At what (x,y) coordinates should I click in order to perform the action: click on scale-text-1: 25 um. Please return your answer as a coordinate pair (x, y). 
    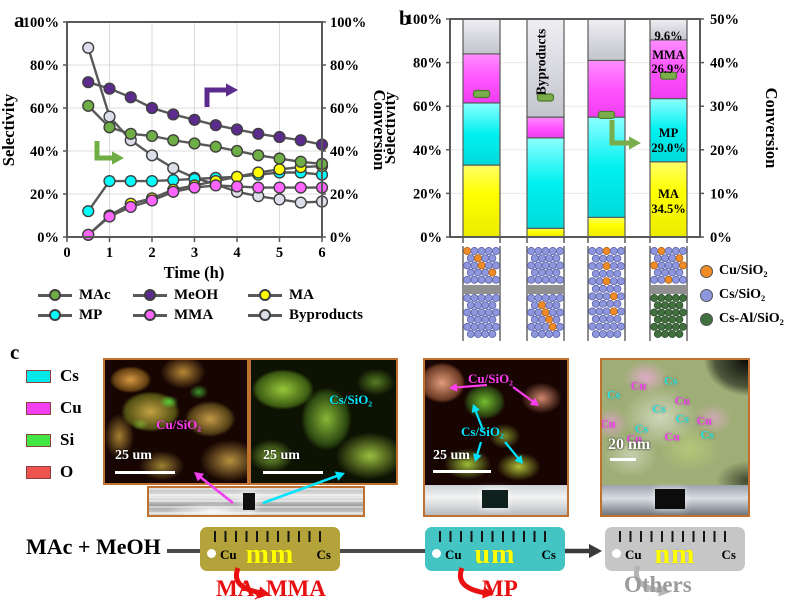
    Looking at the image, I should click on (133, 455).